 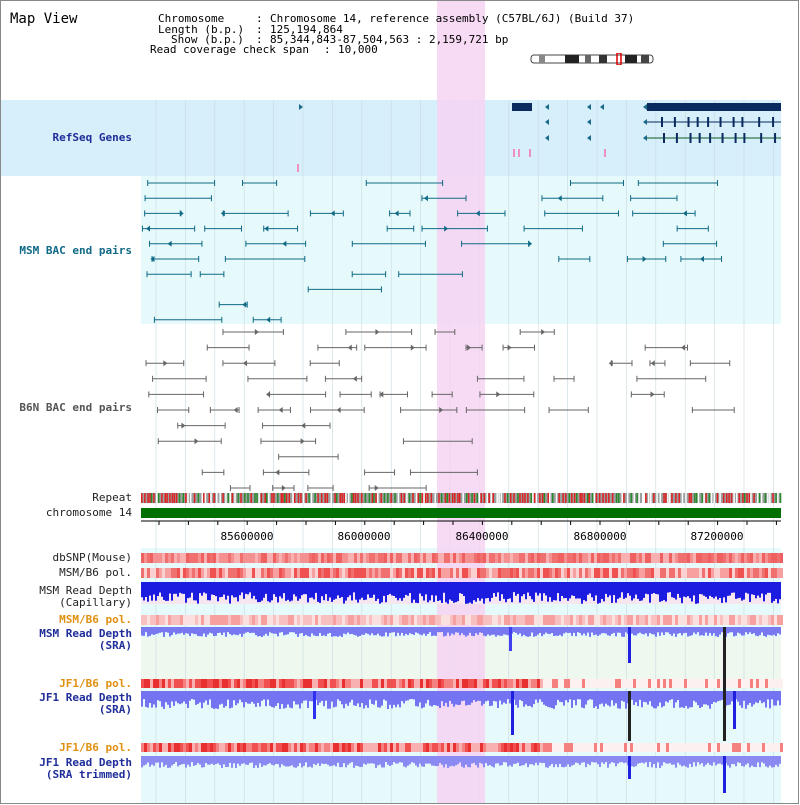 I want to click on chromosome-ideogram, so click(x=593, y=59).